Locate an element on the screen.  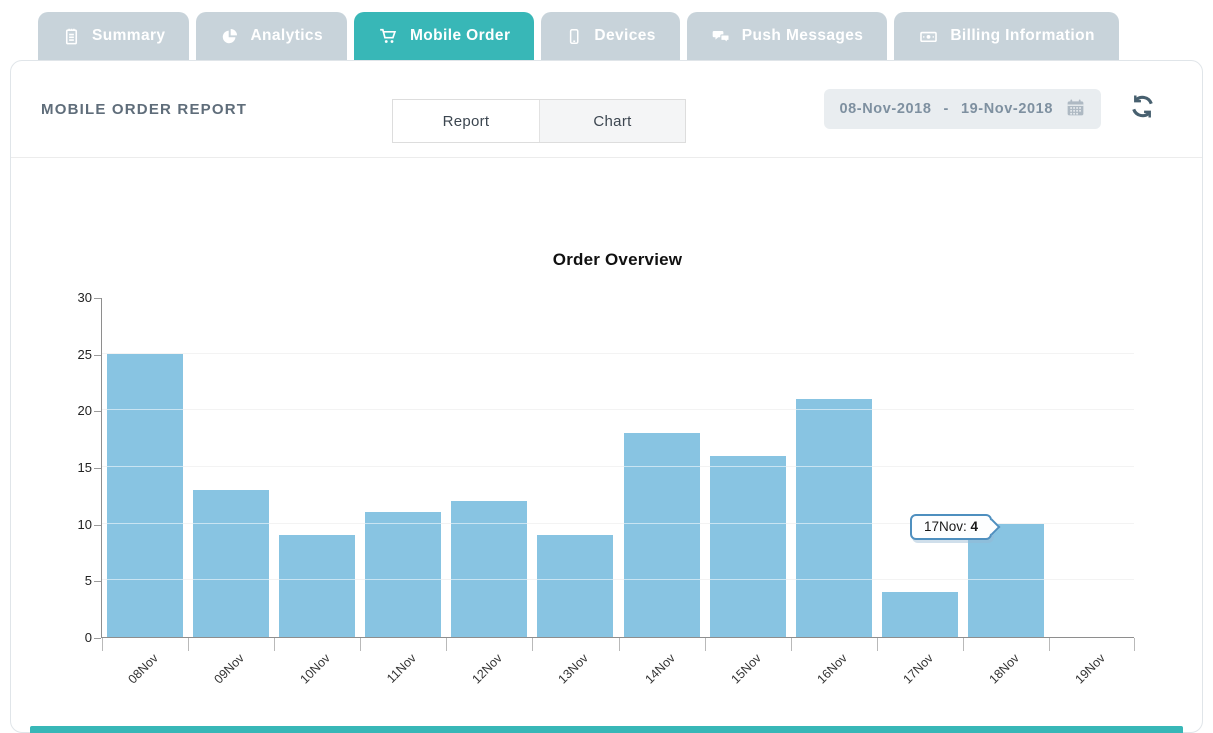
bar-13Nov is located at coordinates (575, 586).